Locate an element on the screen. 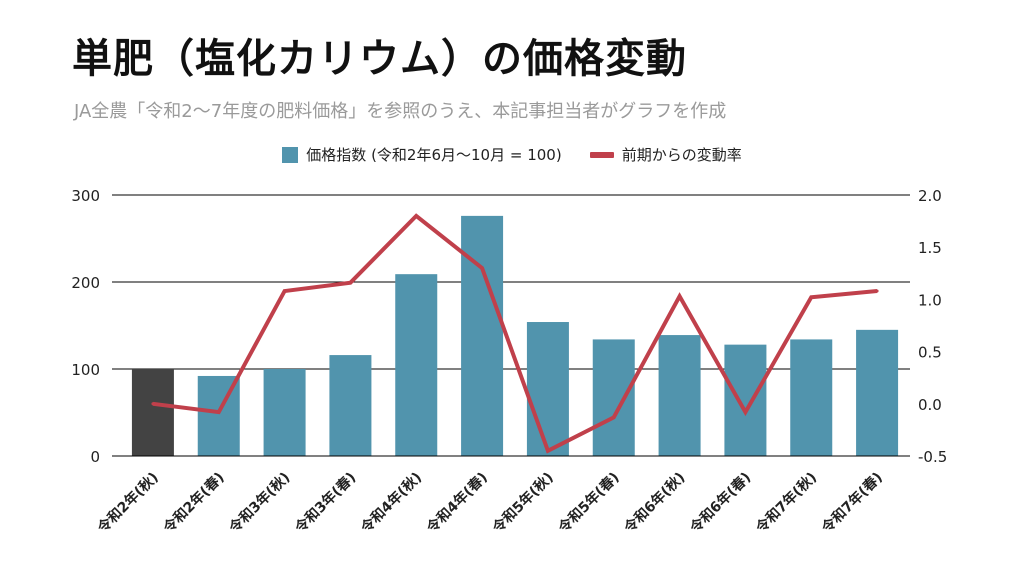 The width and height of the screenshot is (1024, 574). x-tick-label: 令和6年(秋) is located at coordinates (654, 503).